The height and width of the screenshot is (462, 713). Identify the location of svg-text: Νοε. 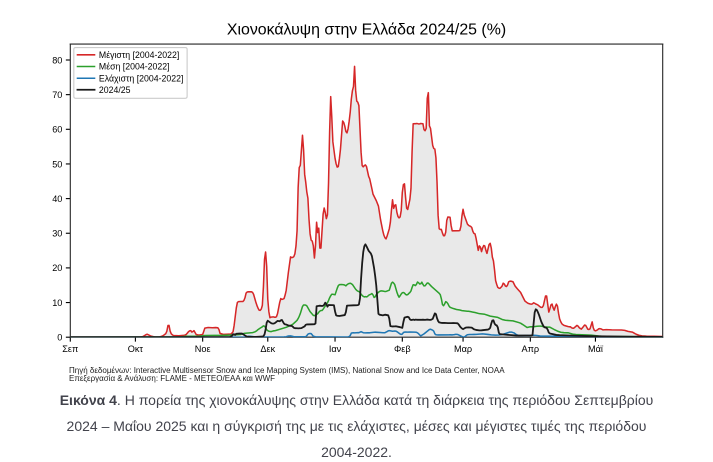
(203, 349).